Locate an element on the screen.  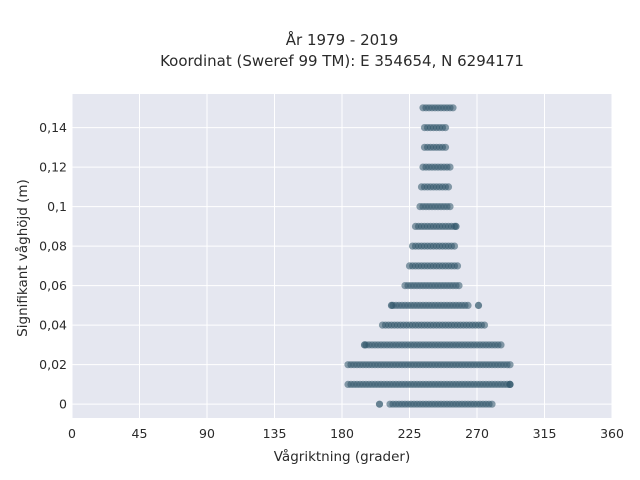
x-tick-label: 180 is located at coordinates (342, 433).